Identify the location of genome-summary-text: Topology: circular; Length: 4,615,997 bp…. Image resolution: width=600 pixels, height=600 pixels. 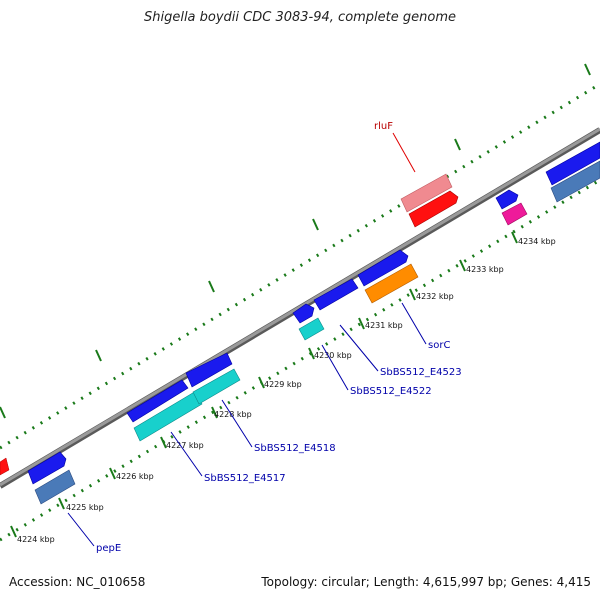
(426, 582).